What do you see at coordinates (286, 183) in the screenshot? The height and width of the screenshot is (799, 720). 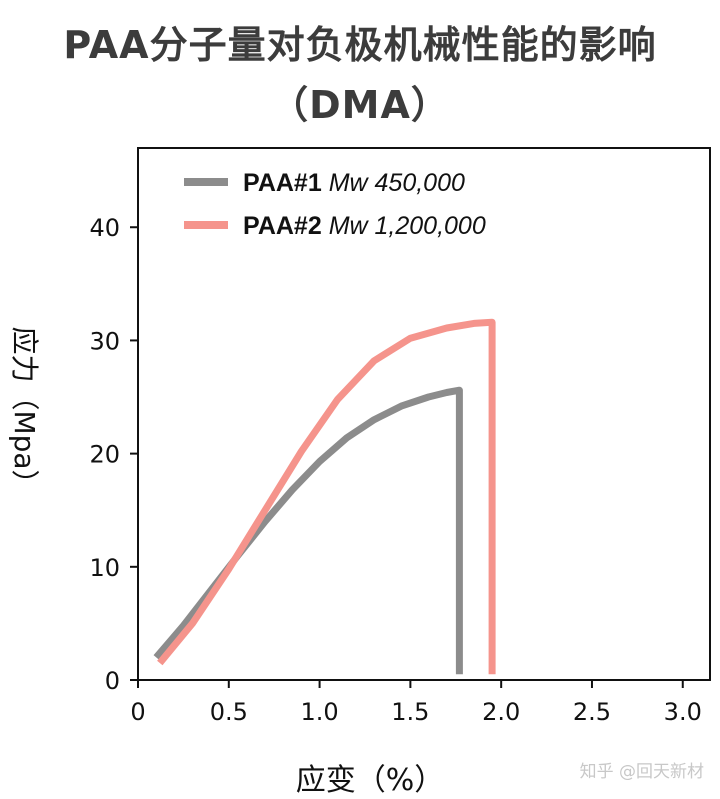 I see `legend-series-name: PAA#1` at bounding box center [286, 183].